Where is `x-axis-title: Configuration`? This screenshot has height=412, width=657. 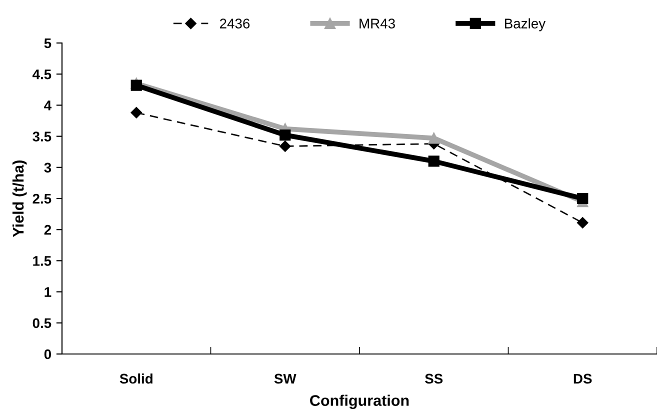
x-axis-title: Configuration is located at coordinates (359, 402).